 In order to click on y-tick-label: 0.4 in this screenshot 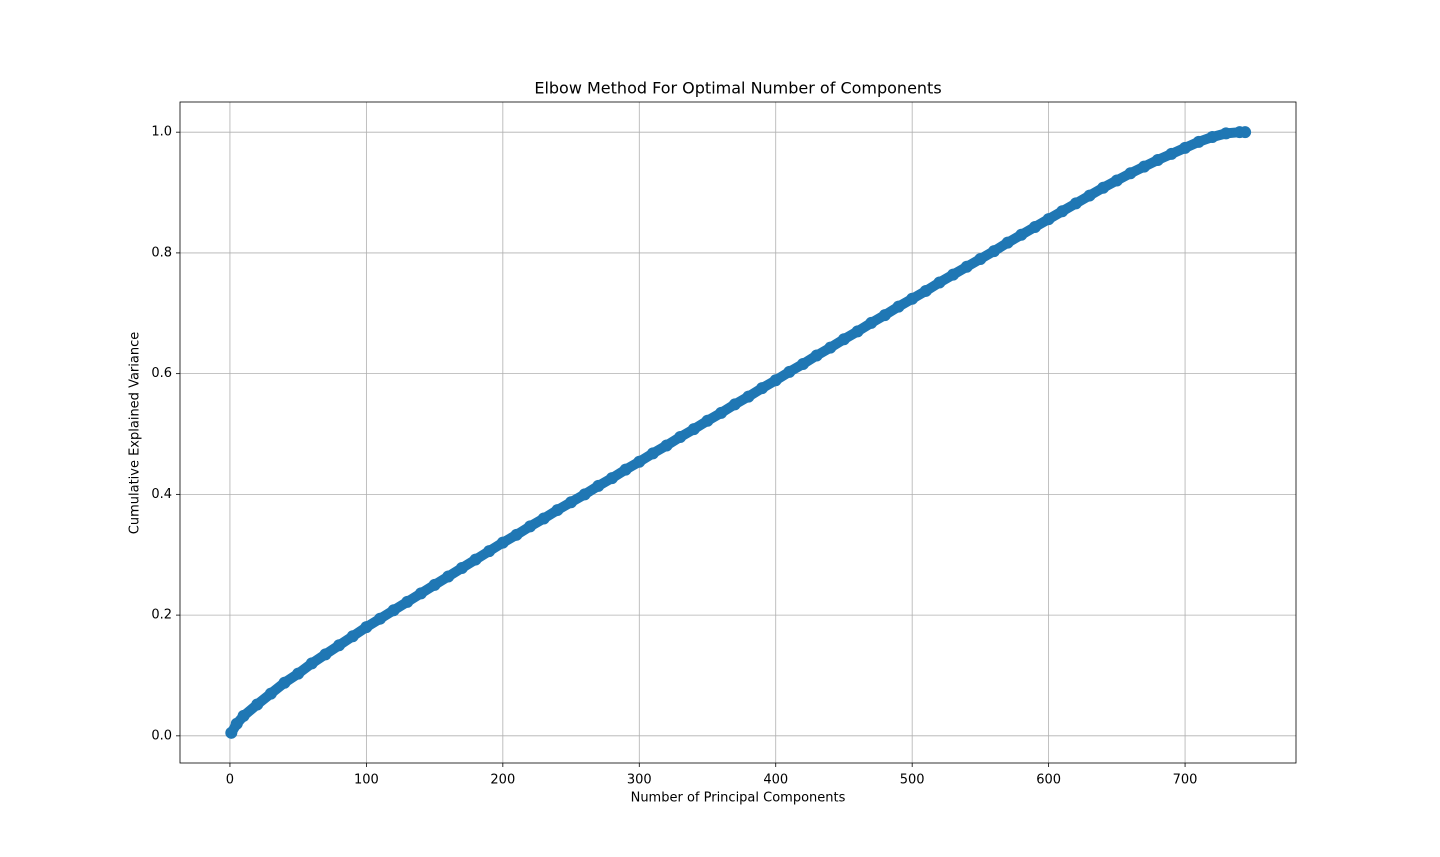, I will do `click(161, 494)`.